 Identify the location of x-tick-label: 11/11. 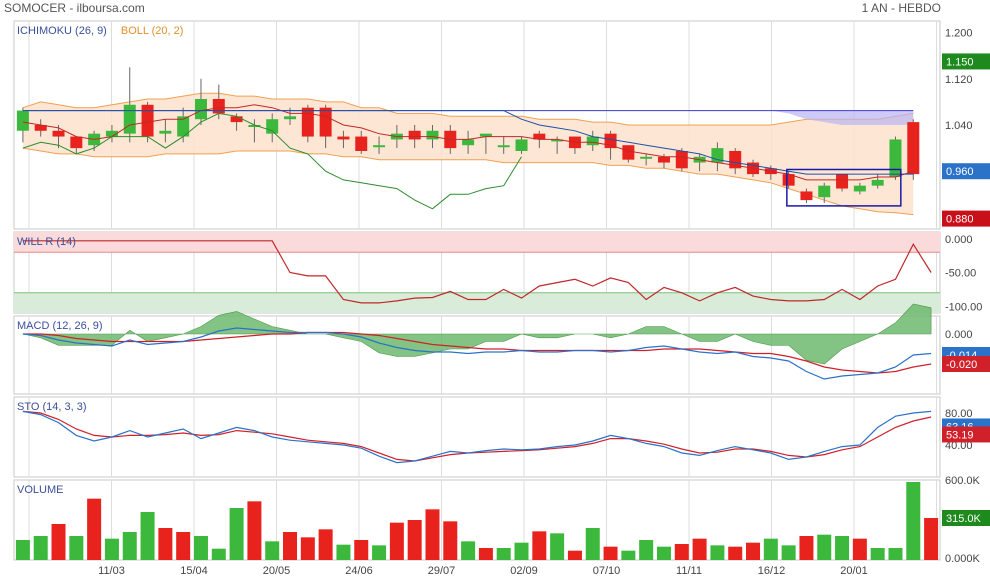
(689, 571).